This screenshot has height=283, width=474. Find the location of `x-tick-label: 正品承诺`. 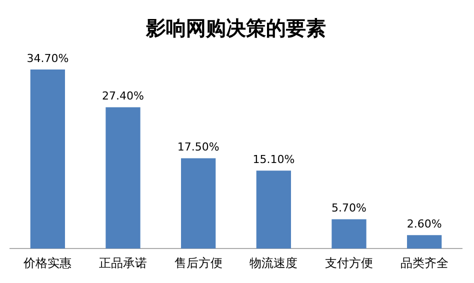

x-tick-label: 正品承诺 is located at coordinates (123, 263).